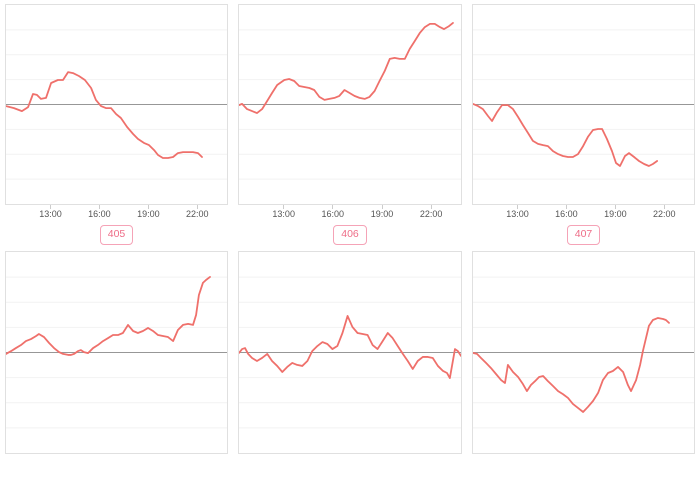  Describe the element at coordinates (116, 213) in the screenshot. I see `x-axis-405: 13:00 16:00 19:00 22:00` at that location.